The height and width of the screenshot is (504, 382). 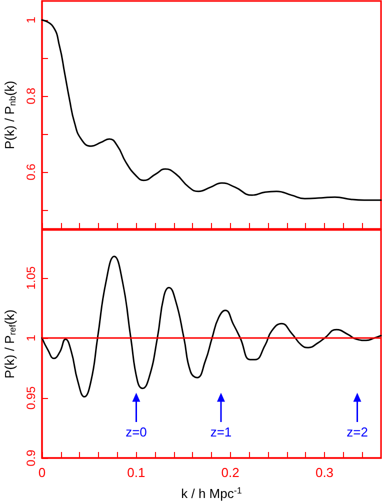 I want to click on y-tick-label: 0.8, so click(x=31, y=95).